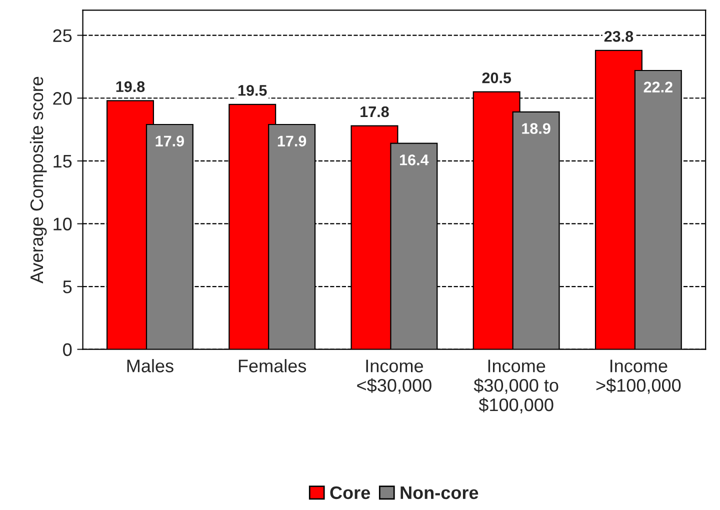 The image size is (720, 510). What do you see at coordinates (638, 377) in the screenshot?
I see `x-tick-label: Income >$100,000` at bounding box center [638, 377].